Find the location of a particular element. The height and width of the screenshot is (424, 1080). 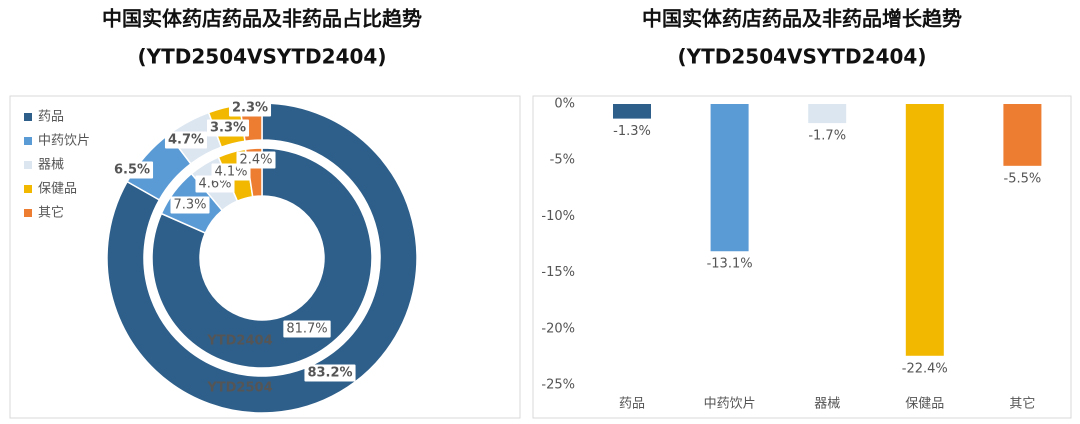

legend-label: 药品 is located at coordinates (51, 117).